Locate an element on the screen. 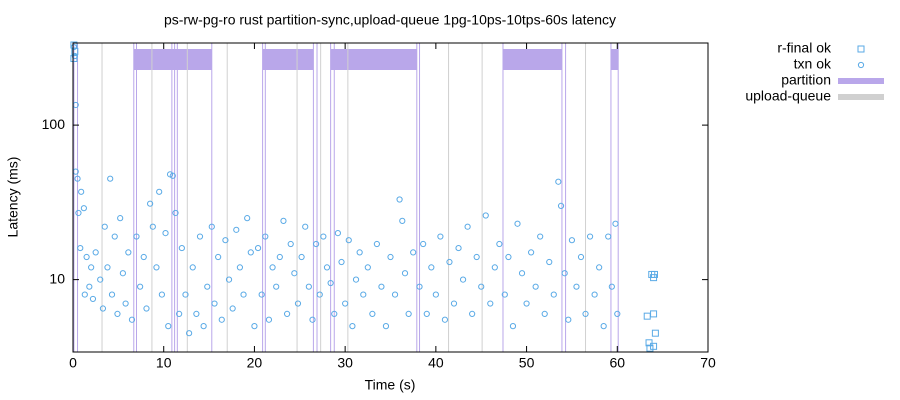 The image size is (900, 400). x-tick-label: 60 is located at coordinates (617, 363).